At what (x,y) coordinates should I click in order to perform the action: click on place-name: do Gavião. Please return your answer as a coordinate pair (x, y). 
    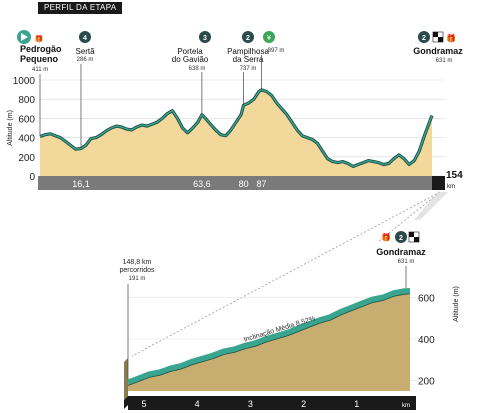
    Looking at the image, I should click on (190, 59).